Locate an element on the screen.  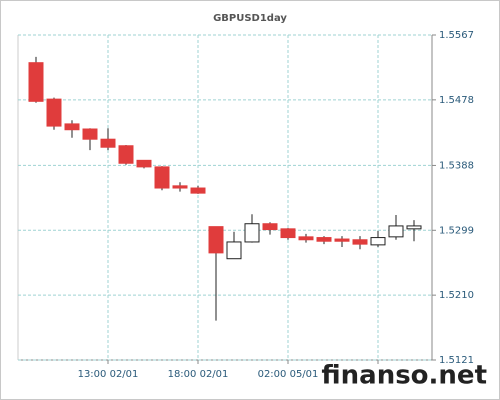
y-tick-label: 1.5388 is located at coordinates (456, 165).